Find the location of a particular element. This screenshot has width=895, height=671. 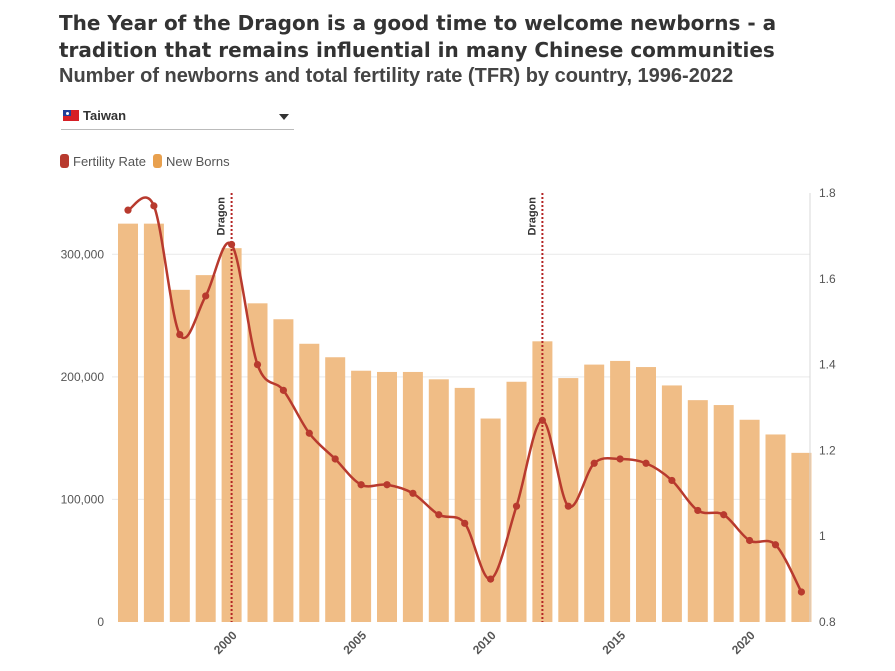

y-left-tick-label: 300,000 is located at coordinates (83, 254).